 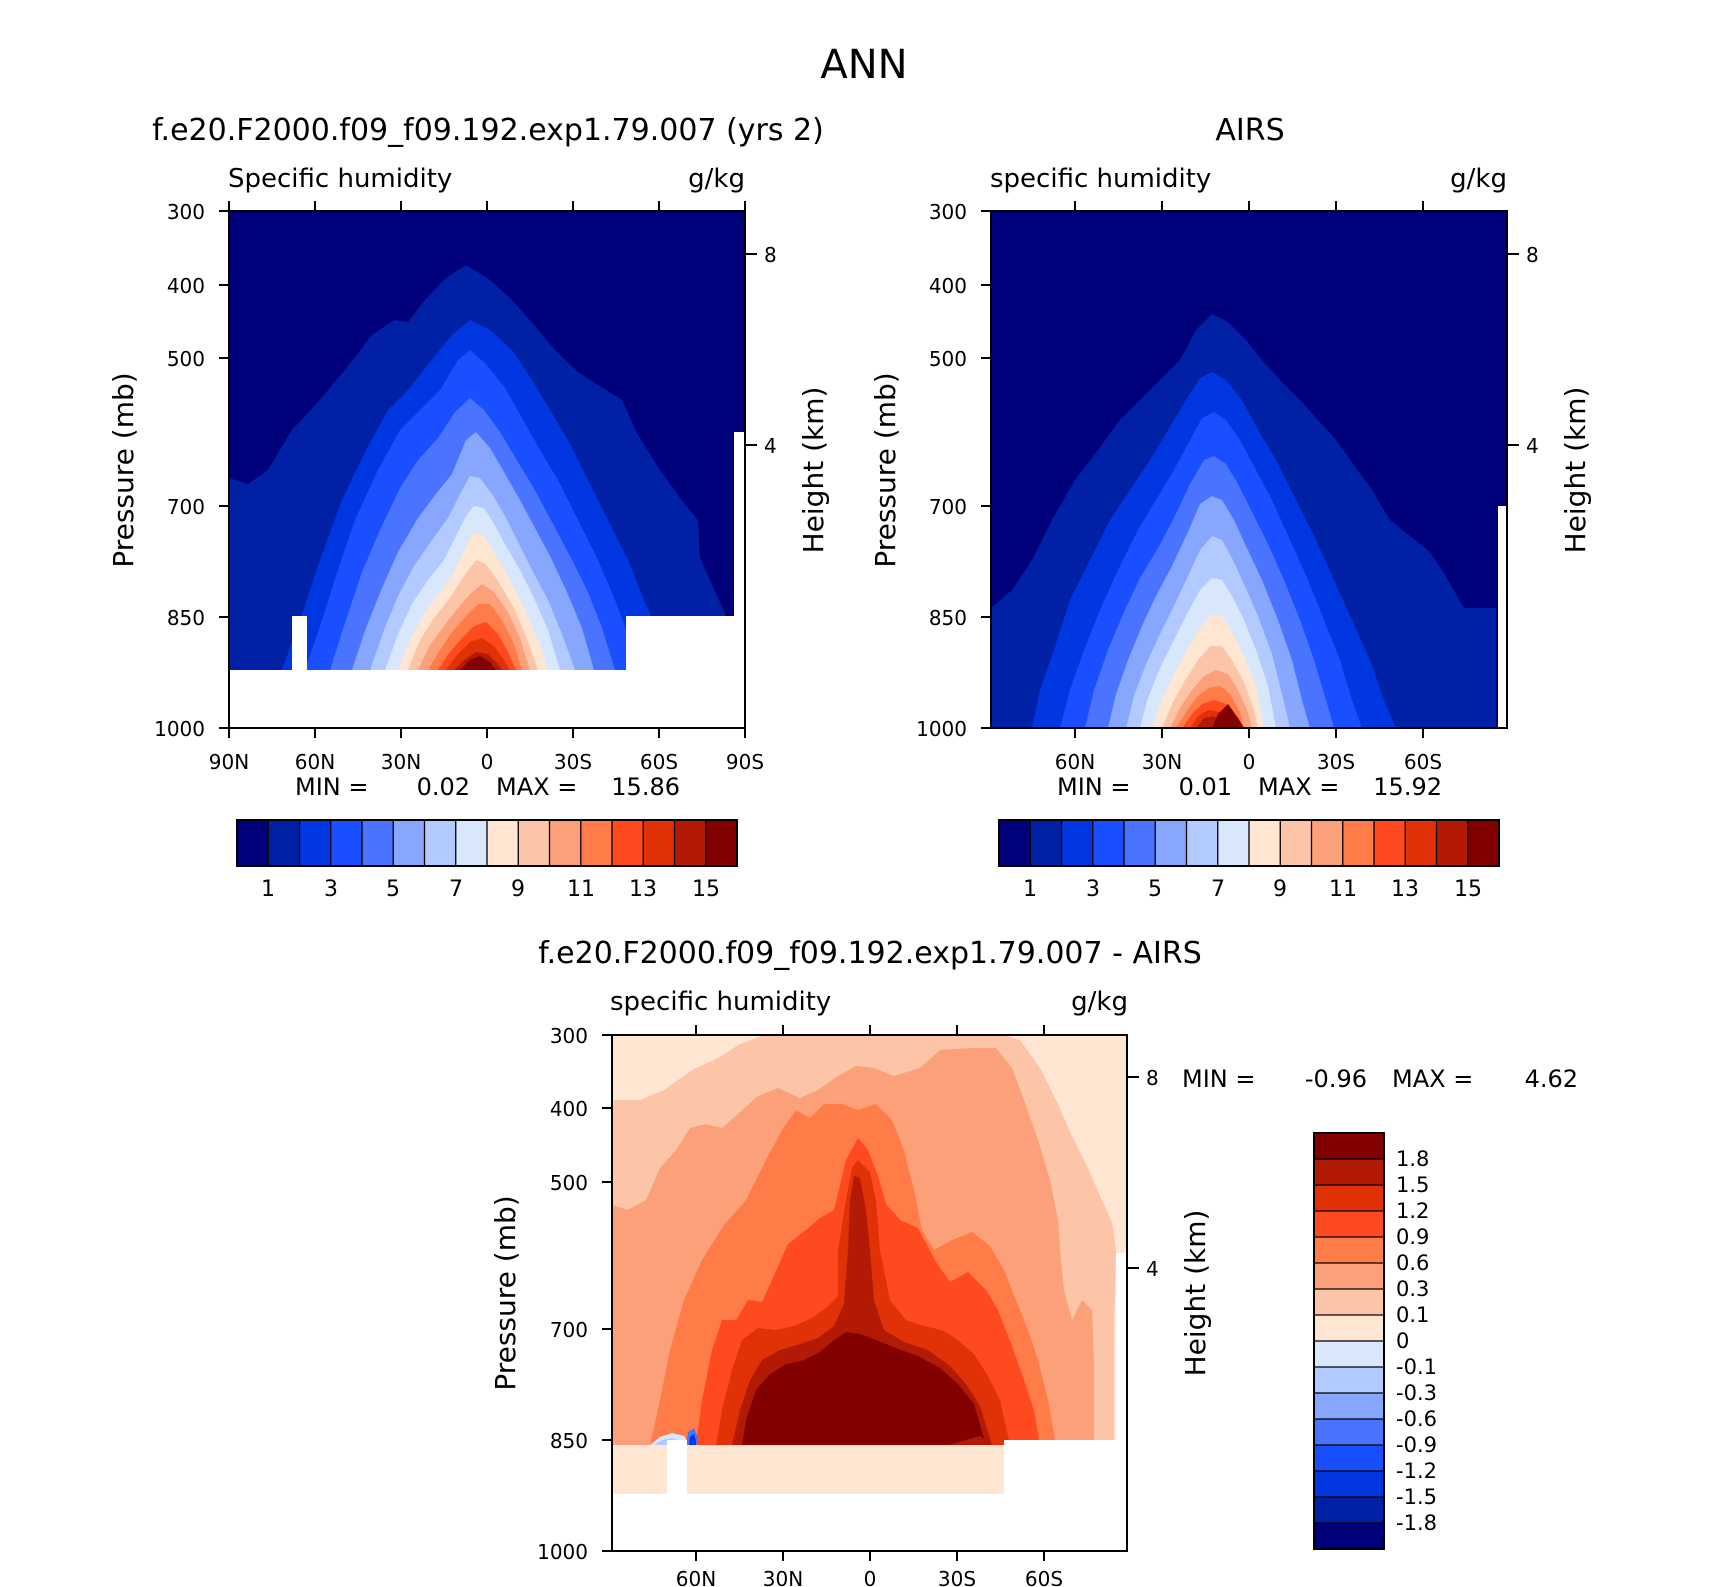 What do you see at coordinates (1169, 1221) in the screenshot?
I see `panel-diff-y2-axis: 8 4 Height (km)` at bounding box center [1169, 1221].